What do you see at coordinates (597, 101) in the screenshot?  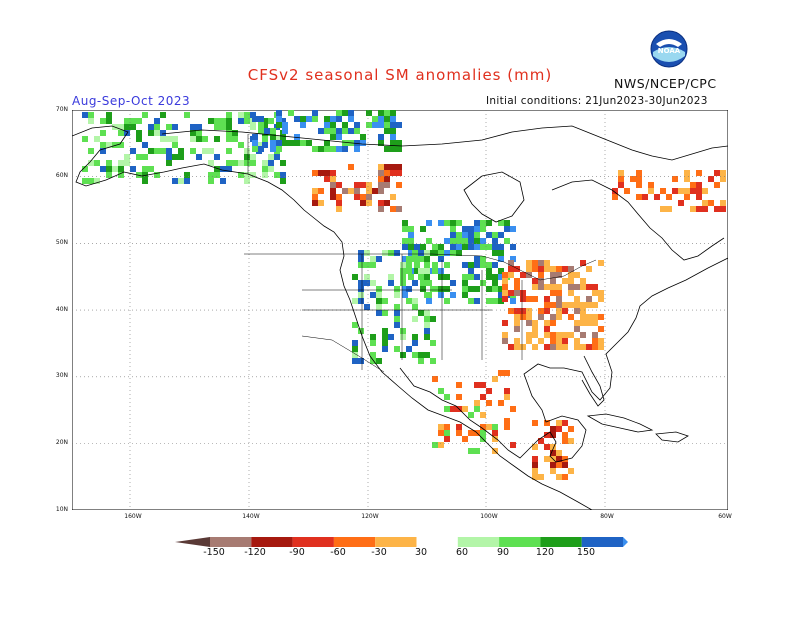 I see `initial-conditions: Initial conditions: 21Jun2023-30Jun2023` at bounding box center [597, 101].